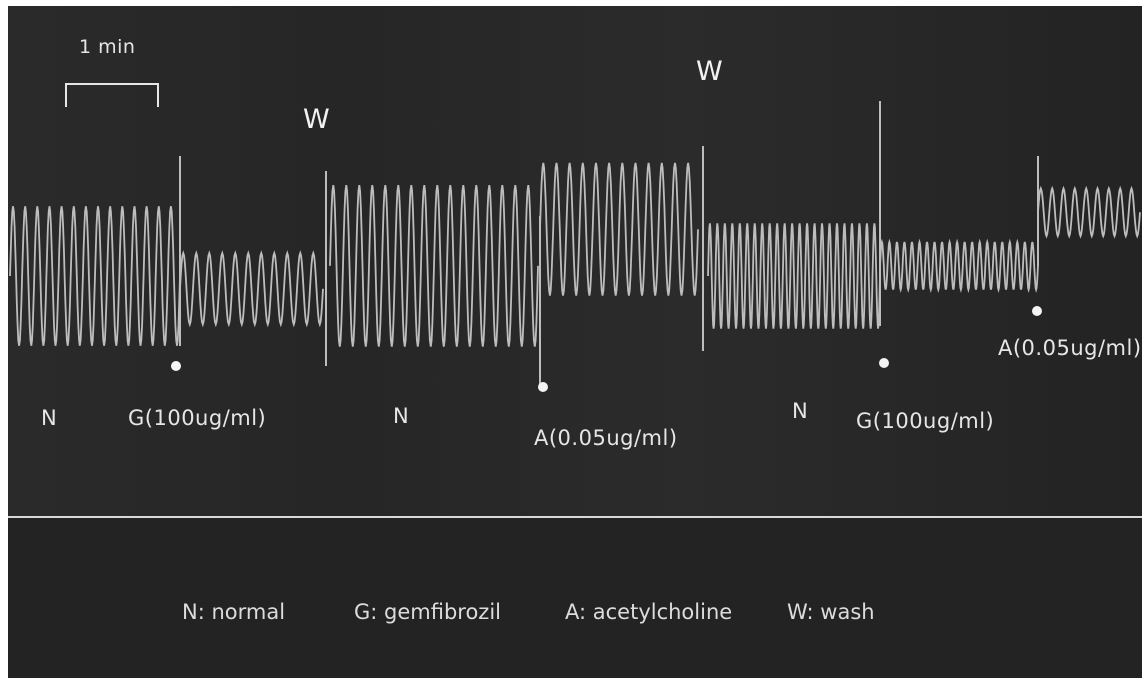  Describe the element at coordinates (107, 47) in the screenshot. I see `time-scale-label: 1 min` at that location.